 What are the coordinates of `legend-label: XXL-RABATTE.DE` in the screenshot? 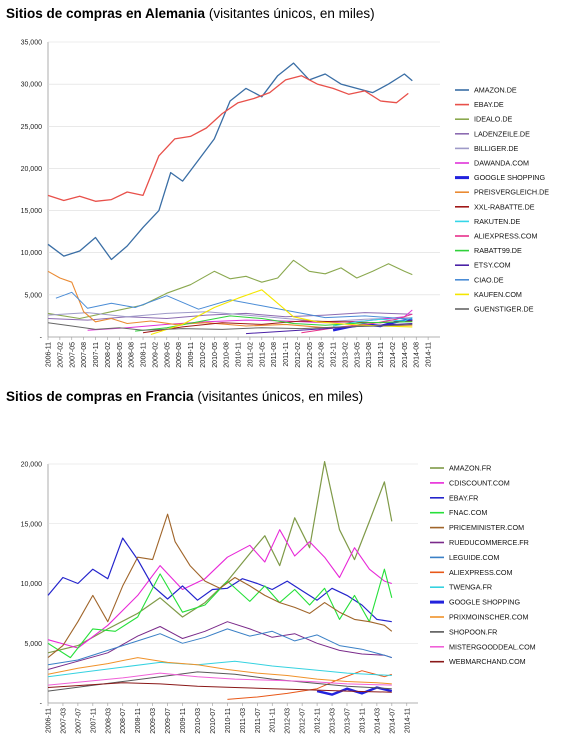 It's located at (504, 206).